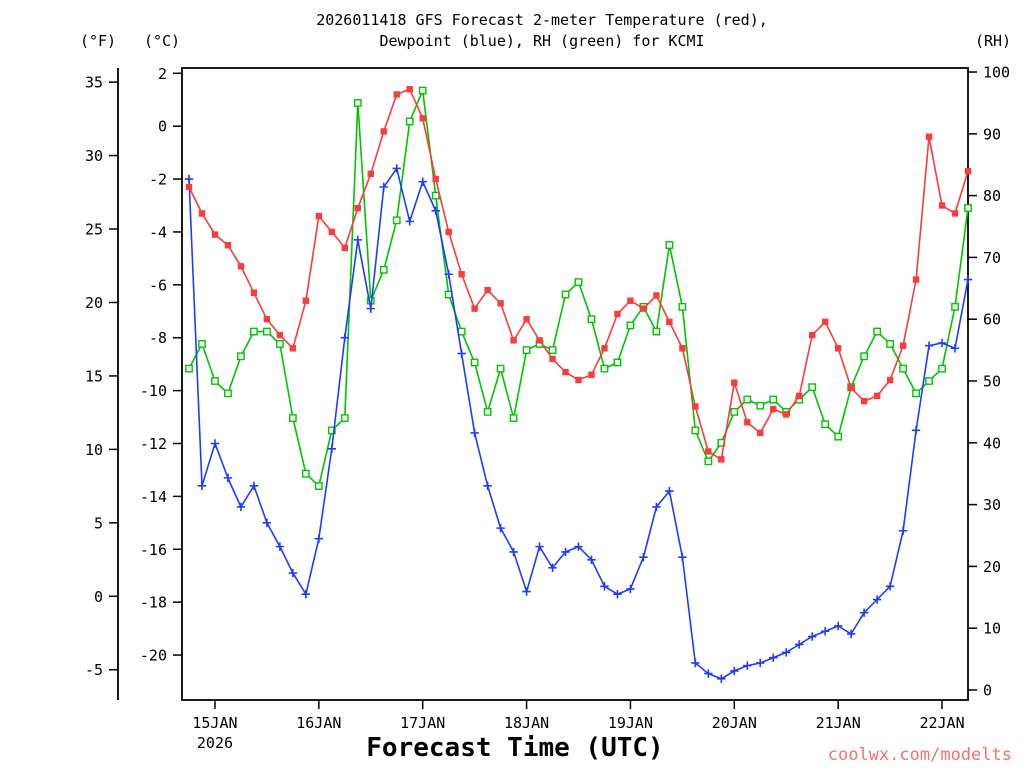 The image size is (1024, 768). What do you see at coordinates (94, 230) in the screenshot?
I see `svg-text: 25` at bounding box center [94, 230].